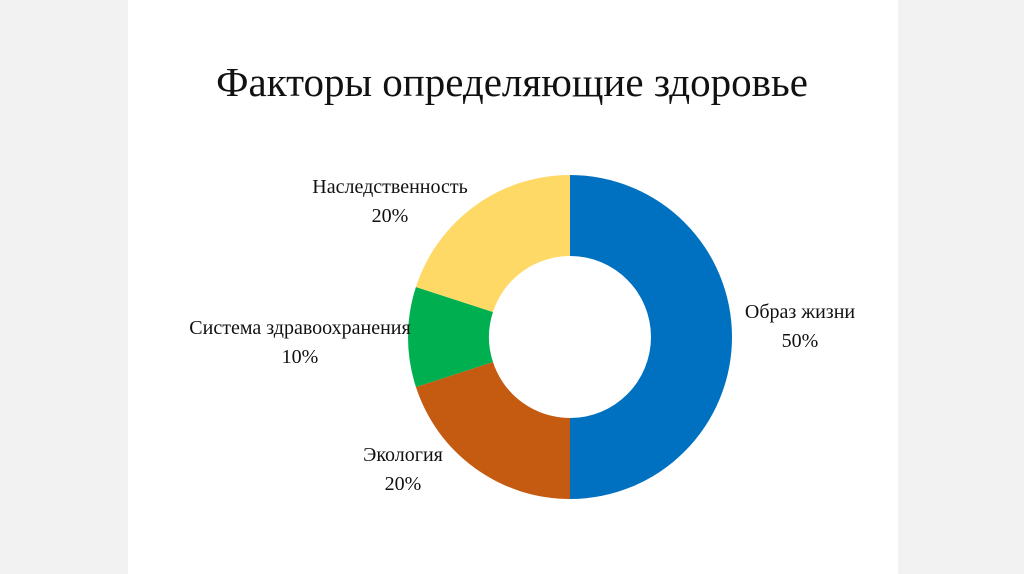  Describe the element at coordinates (299, 328) in the screenshot. I see `slice-category-label: Система здравоохранения` at that location.